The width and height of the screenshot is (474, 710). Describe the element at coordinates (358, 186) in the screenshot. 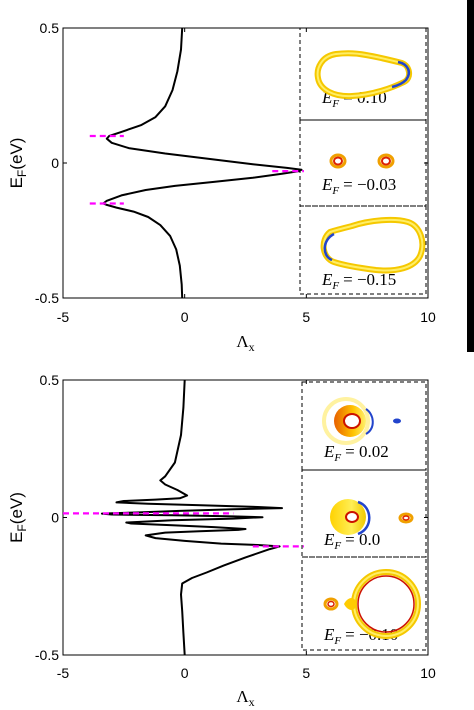

I see `inset-label: EF = −0.03` at that location.